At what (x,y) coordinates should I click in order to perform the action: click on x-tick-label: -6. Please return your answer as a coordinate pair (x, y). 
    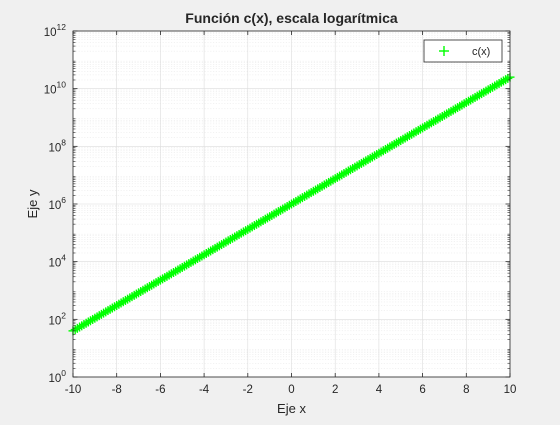
    Looking at the image, I should click on (160, 390).